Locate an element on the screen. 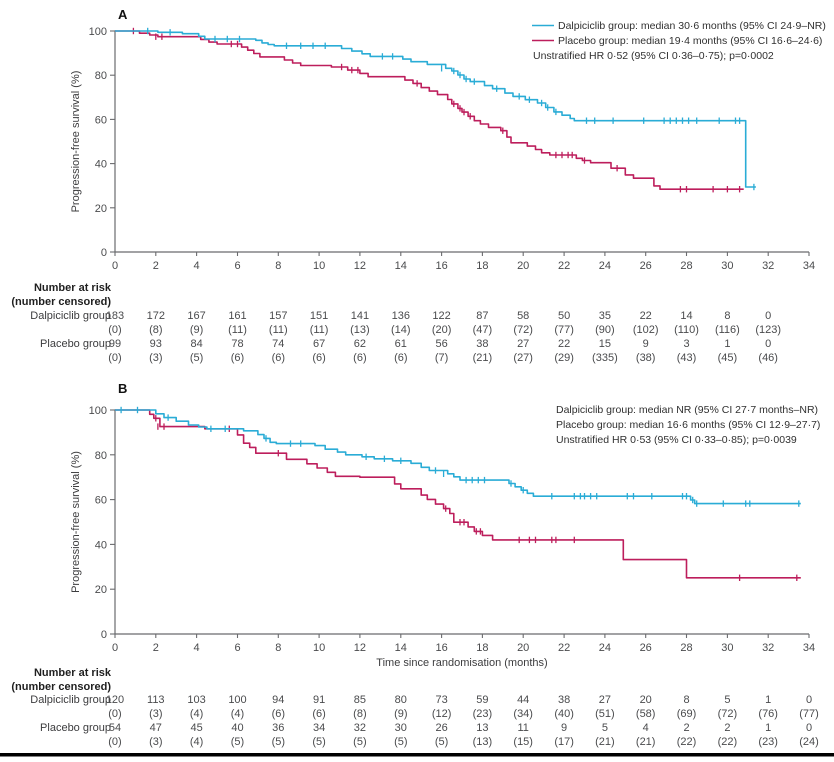 This screenshot has width=834, height=762. risk-table-header: (number censored) is located at coordinates (61, 687).